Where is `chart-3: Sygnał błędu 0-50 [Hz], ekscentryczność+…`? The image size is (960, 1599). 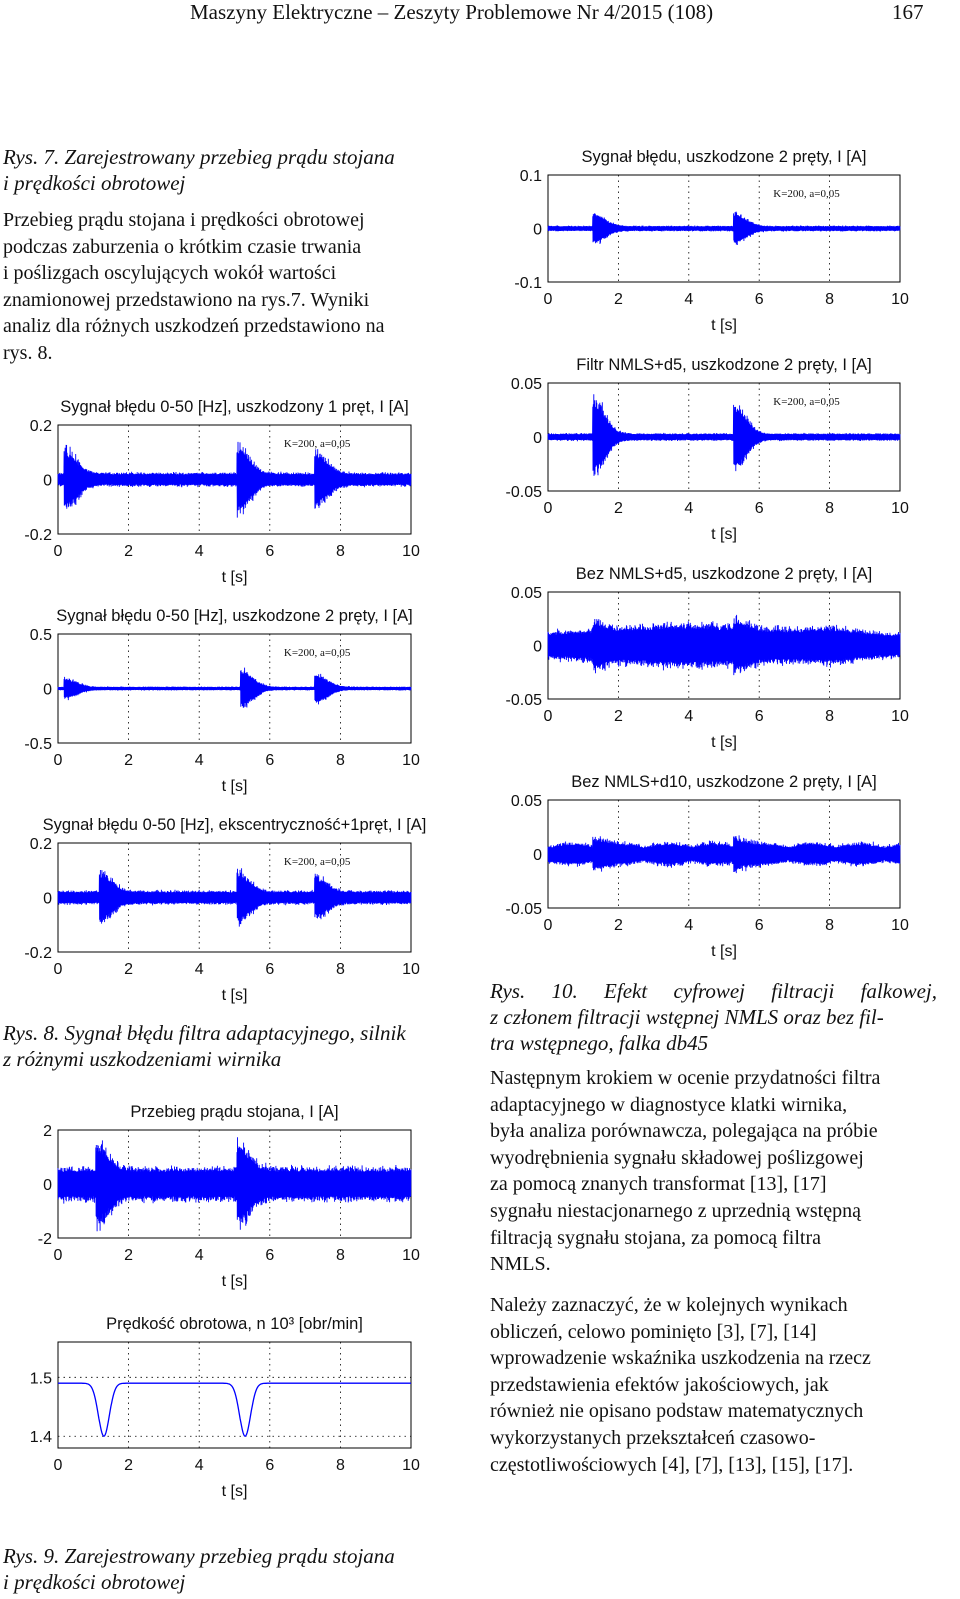
chart-3: Sygnał błędu 0-50 [Hz], ekscentryczność+… is located at coordinates (225, 910).